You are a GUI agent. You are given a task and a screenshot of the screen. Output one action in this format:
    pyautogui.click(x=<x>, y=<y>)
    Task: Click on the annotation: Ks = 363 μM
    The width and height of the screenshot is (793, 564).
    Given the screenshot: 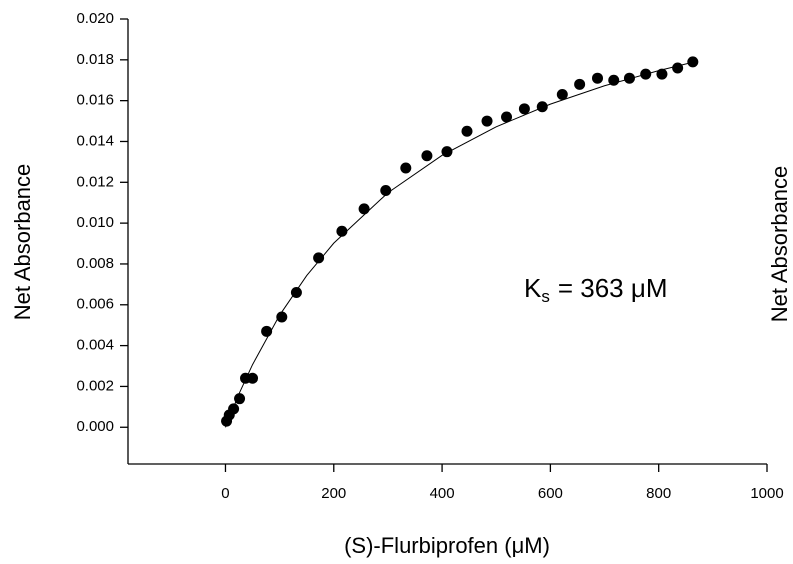 What is the action you would take?
    pyautogui.click(x=596, y=290)
    